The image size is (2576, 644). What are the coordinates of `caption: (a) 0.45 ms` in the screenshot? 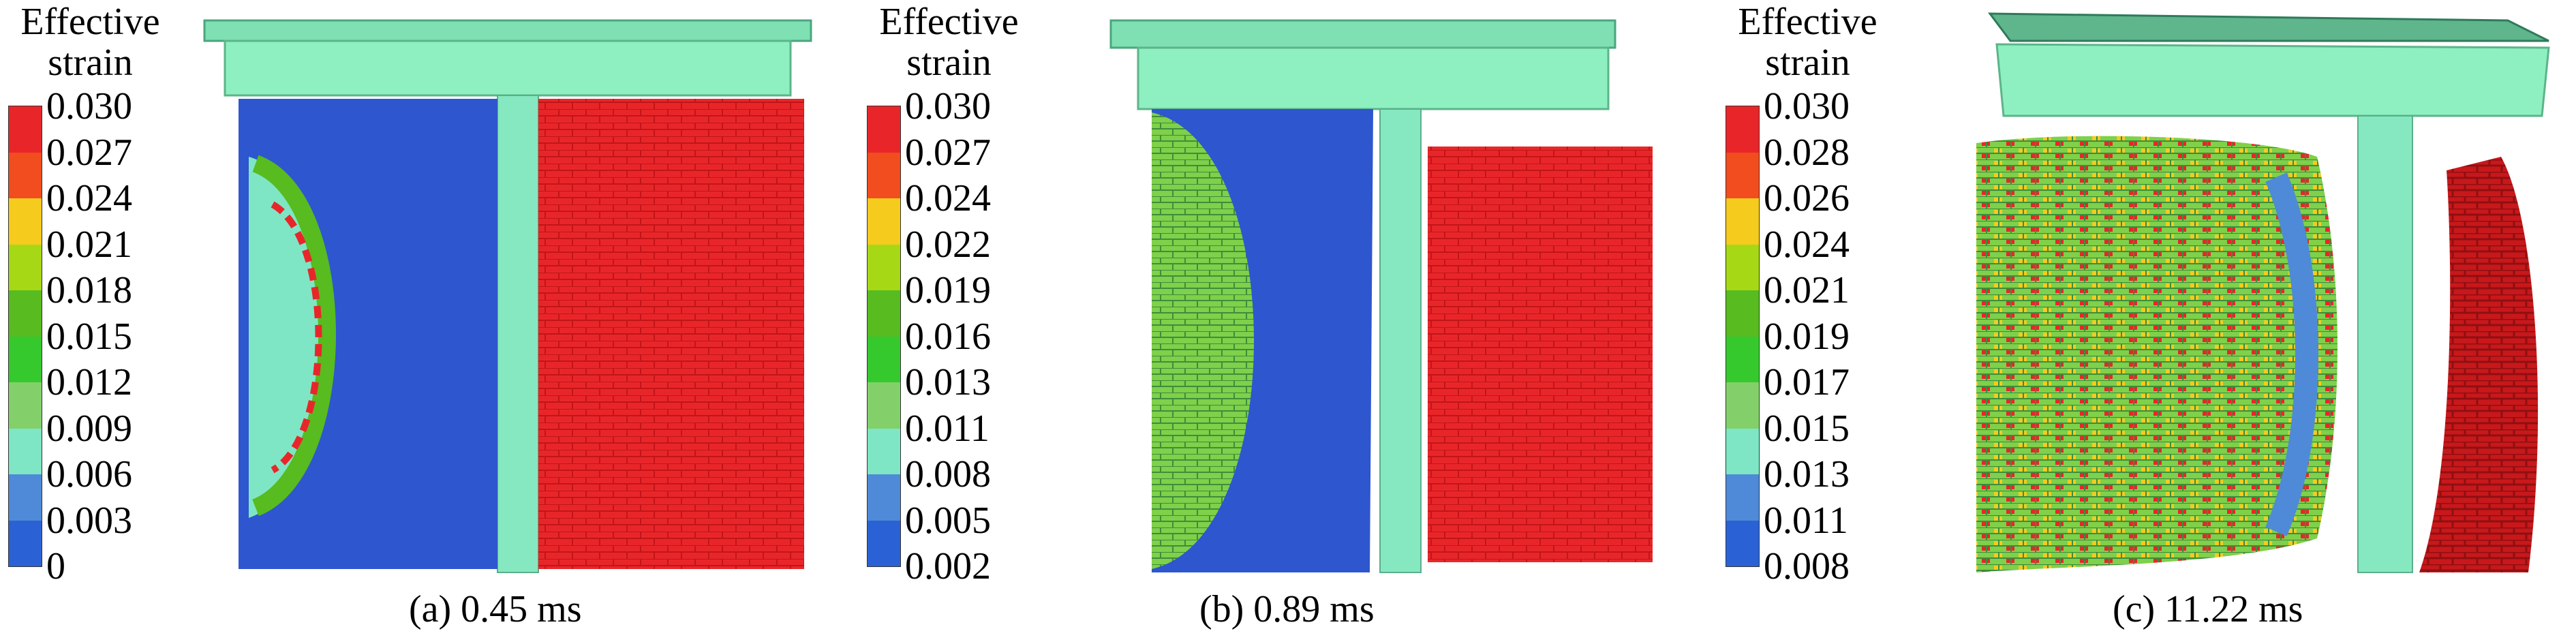 It's located at (495, 609).